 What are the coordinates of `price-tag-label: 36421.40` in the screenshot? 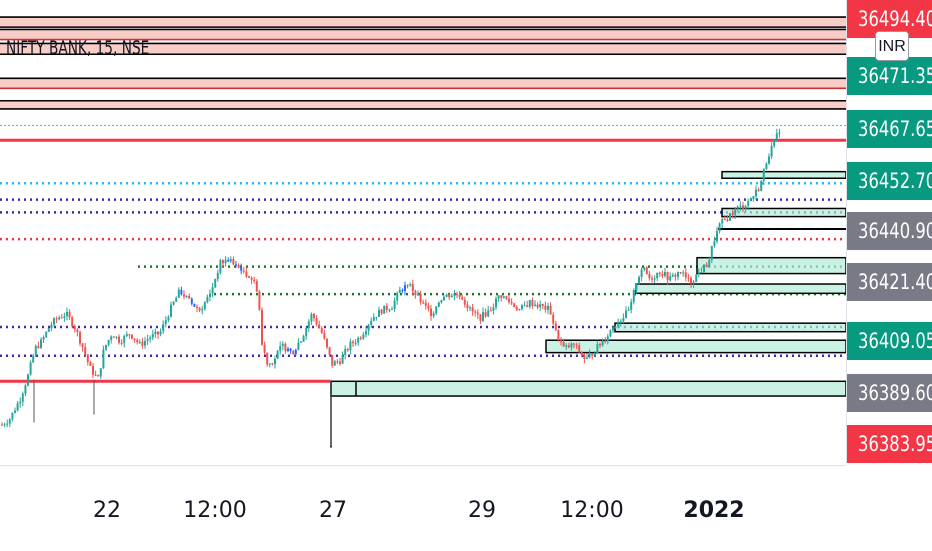 It's located at (895, 282).